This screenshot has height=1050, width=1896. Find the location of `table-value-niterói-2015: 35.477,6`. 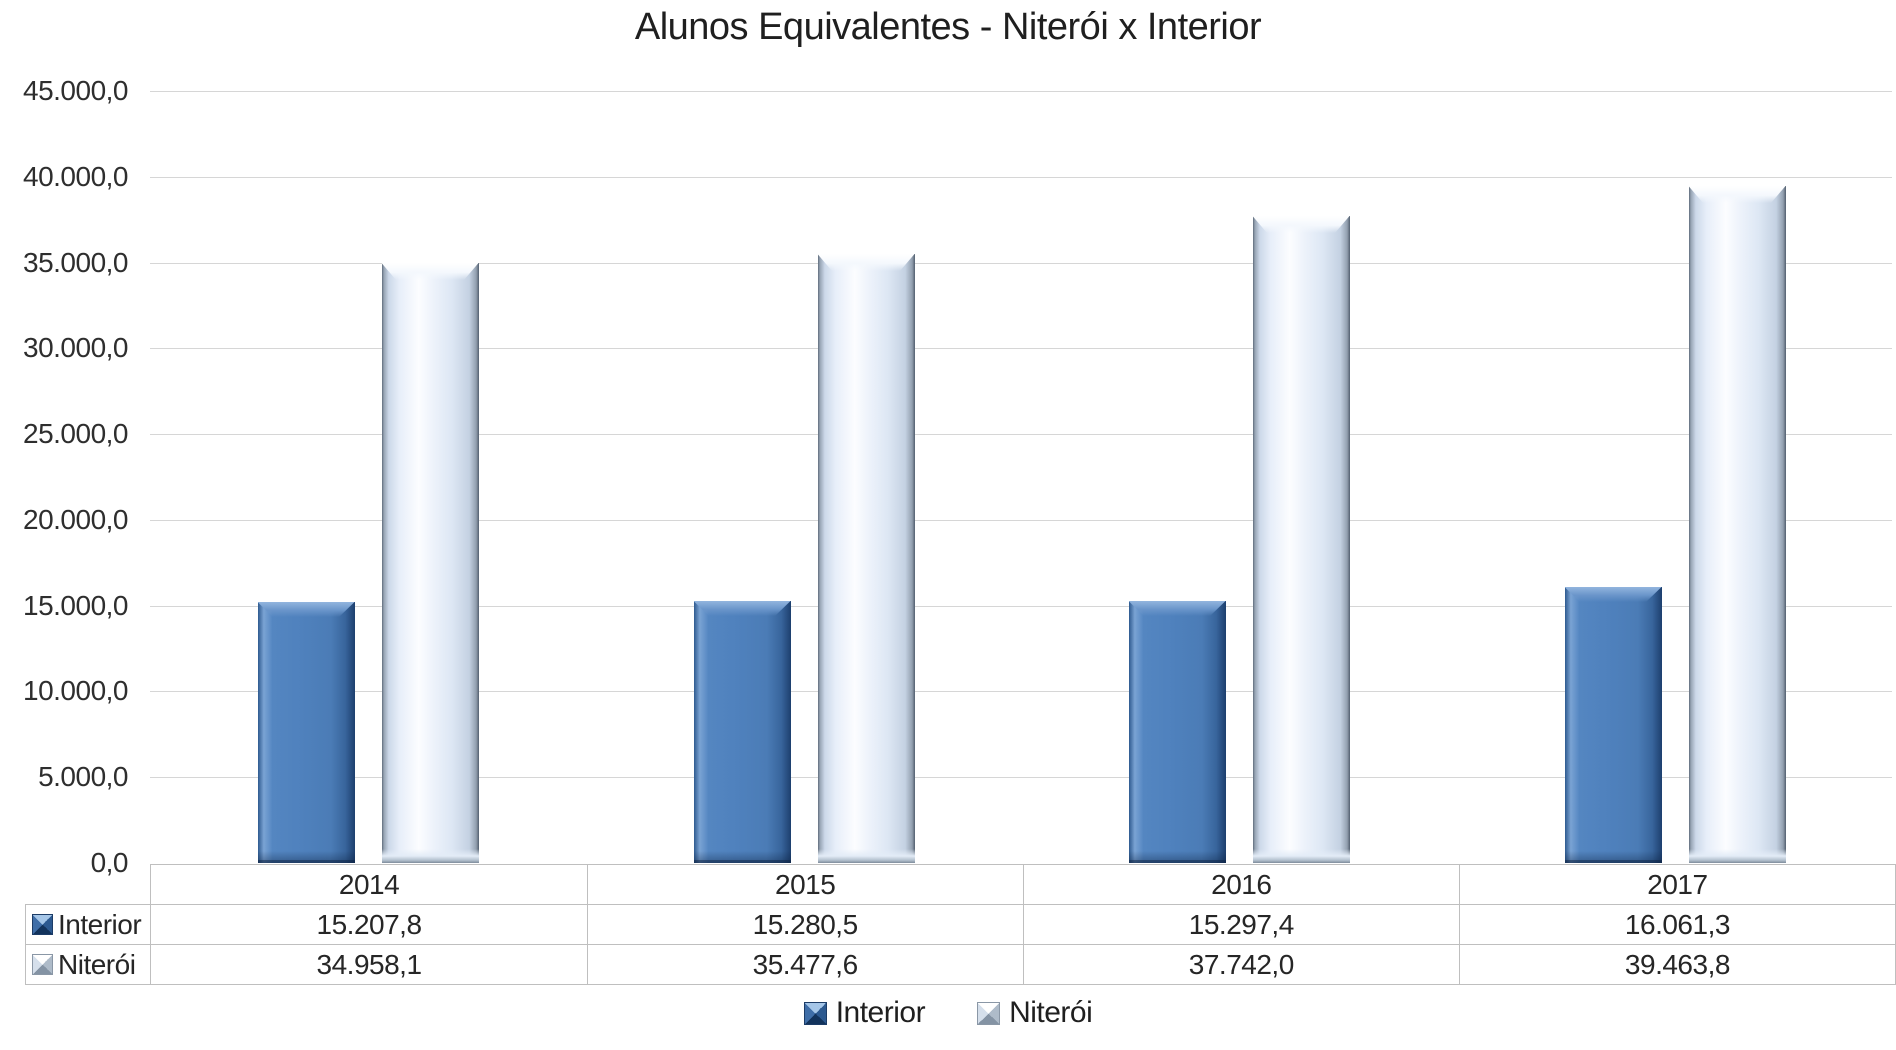

table-value-niterói-2015: 35.477,6 is located at coordinates (805, 964).